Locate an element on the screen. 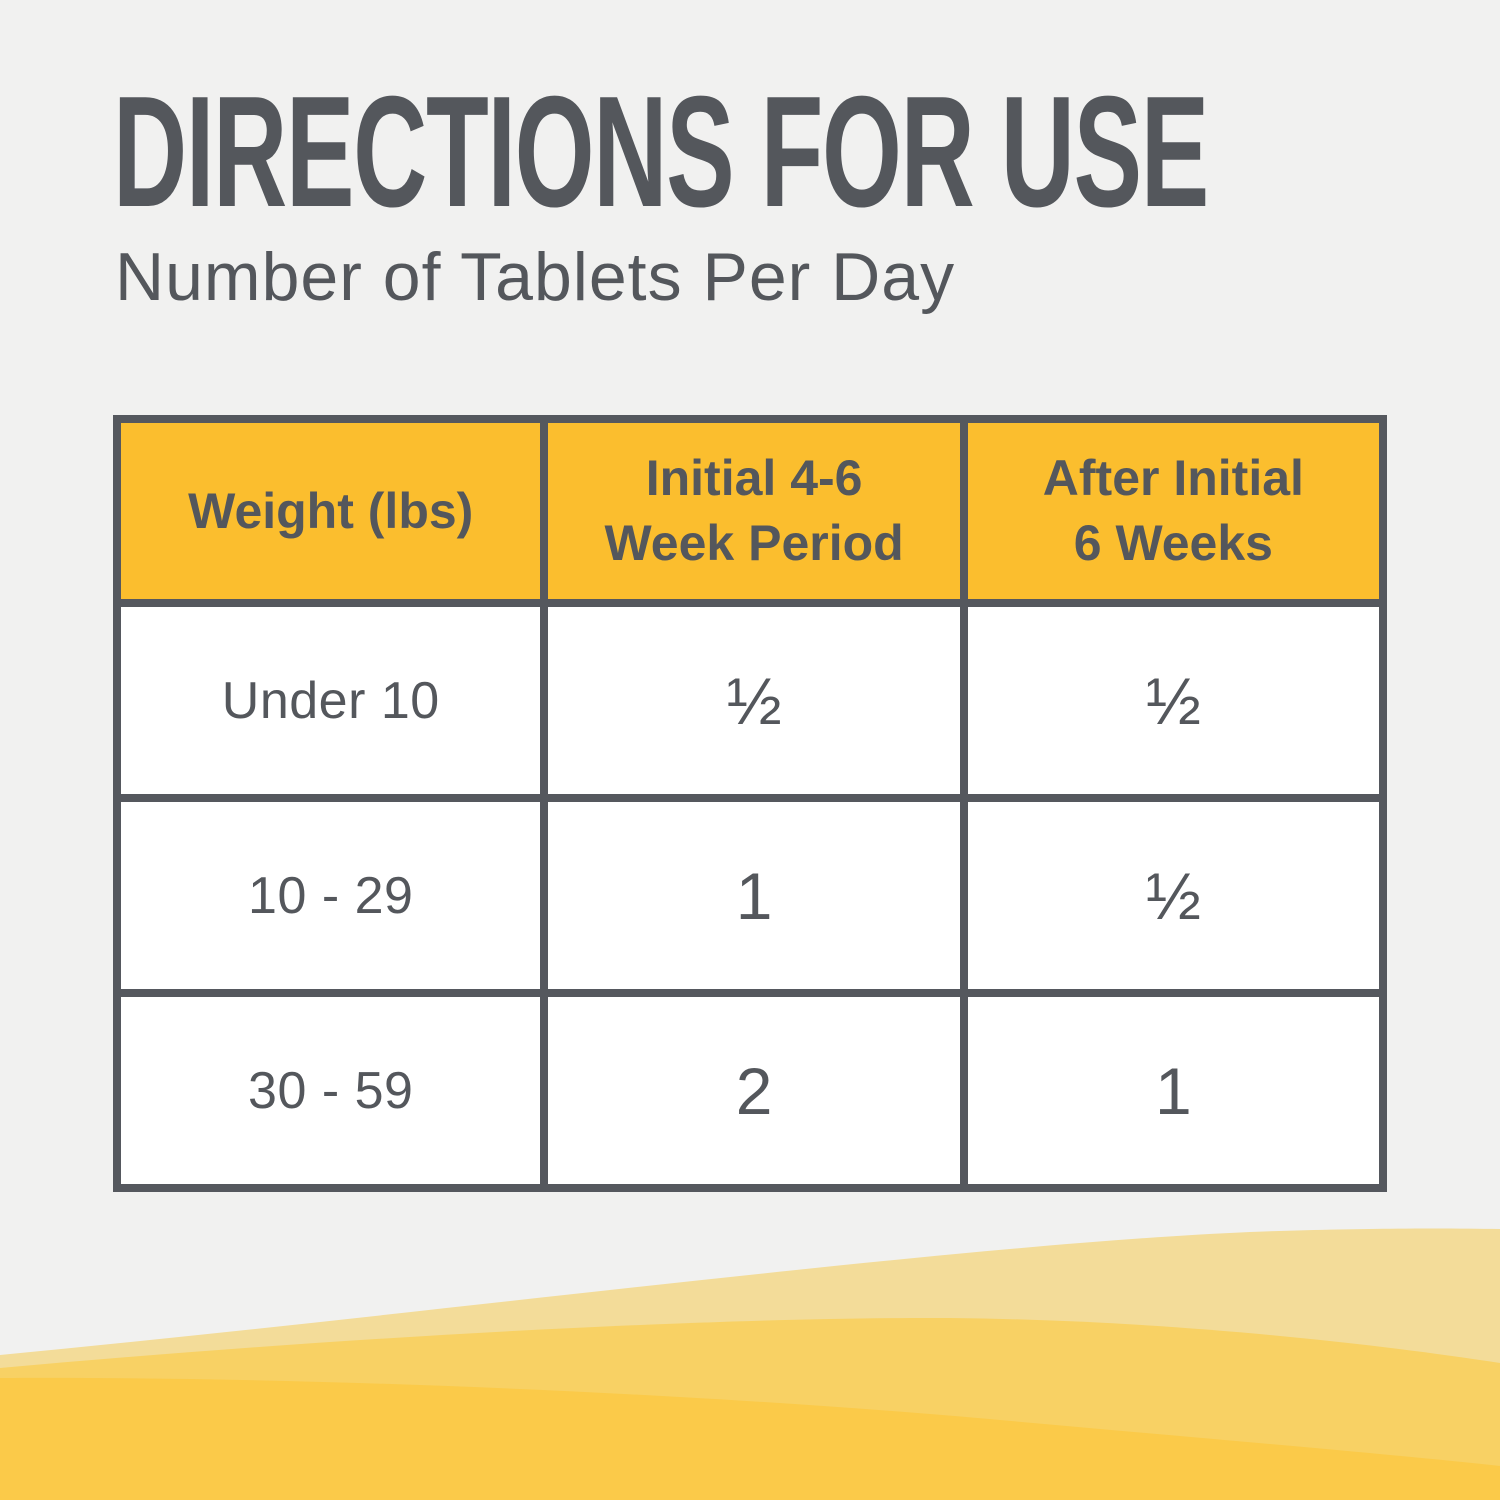 The height and width of the screenshot is (1500, 1500). table-header-initial-period: Initial 4-6 Week Period is located at coordinates (754, 511).